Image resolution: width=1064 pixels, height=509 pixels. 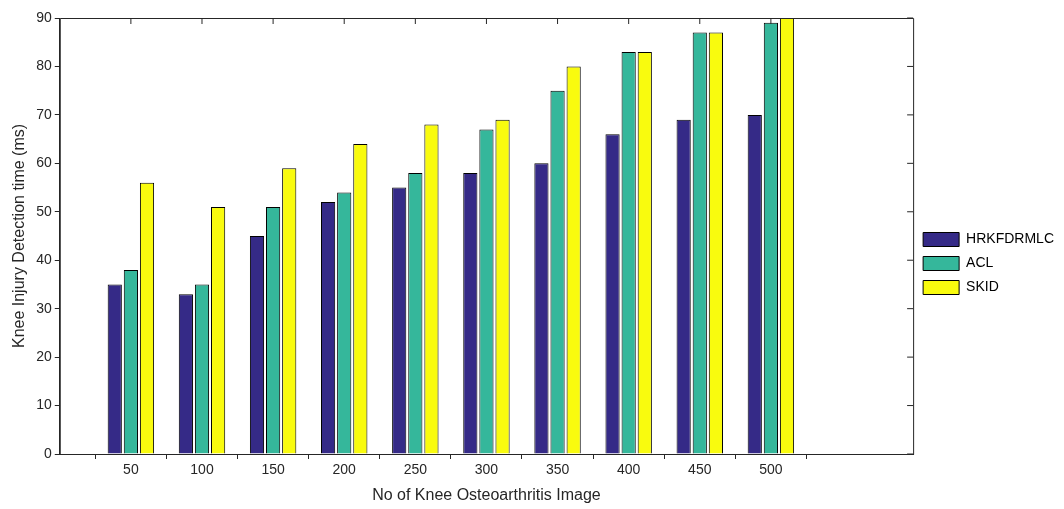 What do you see at coordinates (44, 355) in the screenshot?
I see `y-tick-label: 20` at bounding box center [44, 355].